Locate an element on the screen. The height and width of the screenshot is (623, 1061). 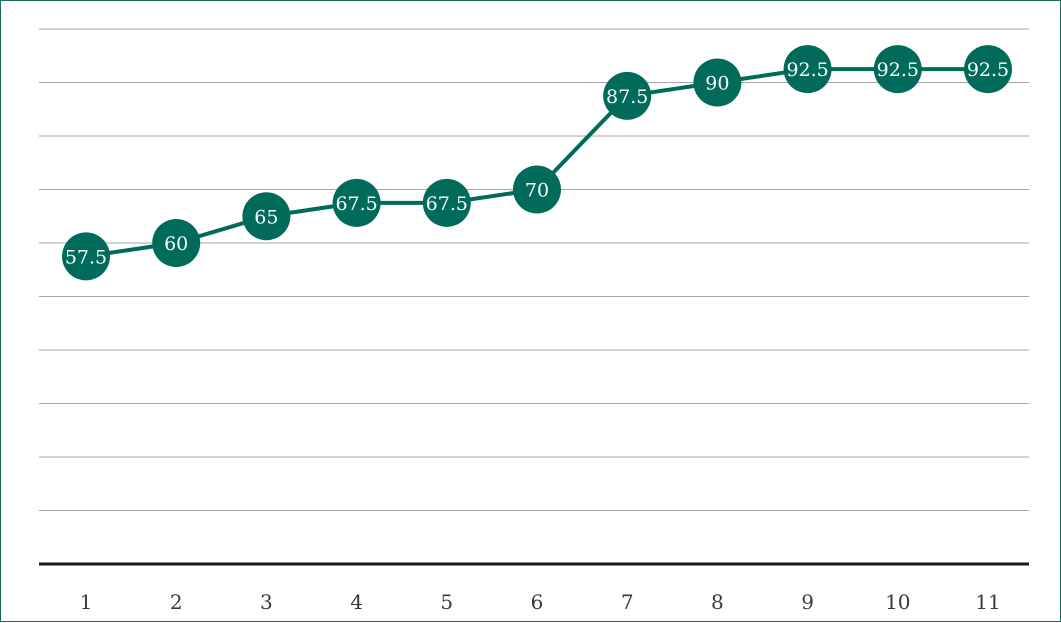
data-label: 87.5 is located at coordinates (627, 97).